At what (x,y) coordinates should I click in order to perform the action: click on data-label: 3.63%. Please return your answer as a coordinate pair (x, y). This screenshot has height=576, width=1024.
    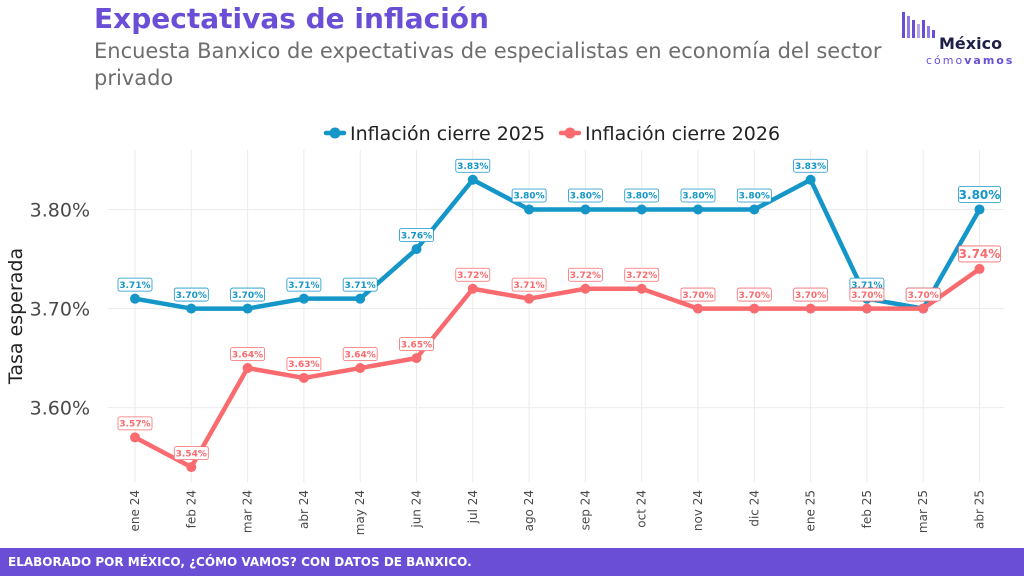
    Looking at the image, I should click on (303, 365).